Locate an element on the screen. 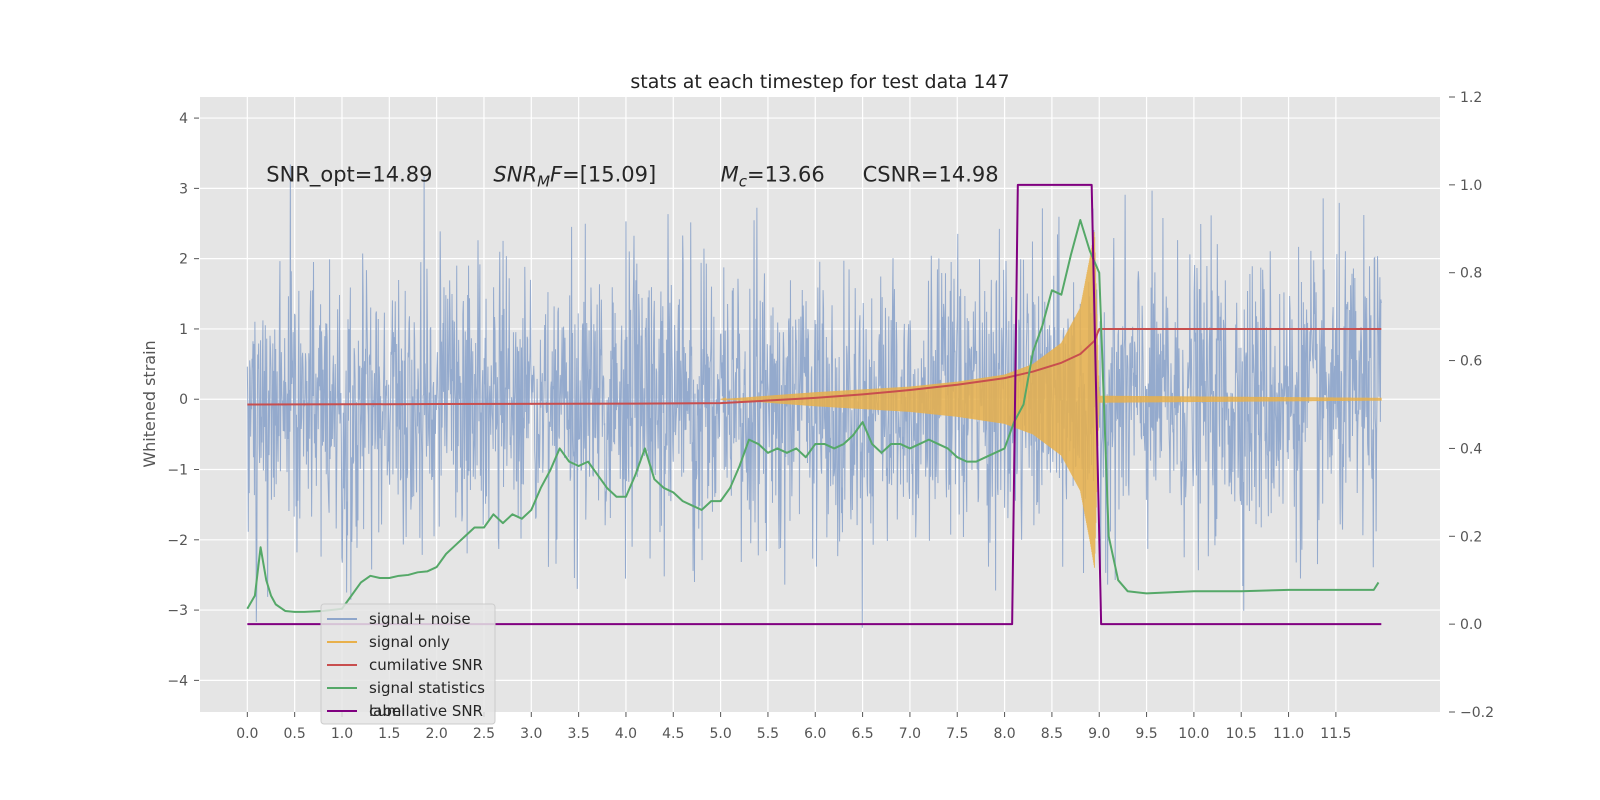 The image size is (1600, 800). x-tick-label: 10.5 is located at coordinates (1241, 734).